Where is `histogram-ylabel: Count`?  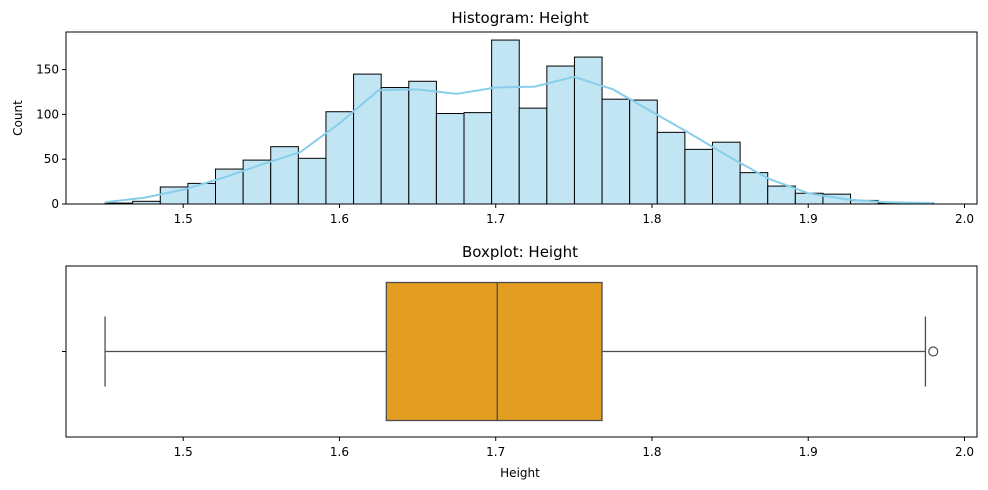 histogram-ylabel: Count is located at coordinates (18, 118).